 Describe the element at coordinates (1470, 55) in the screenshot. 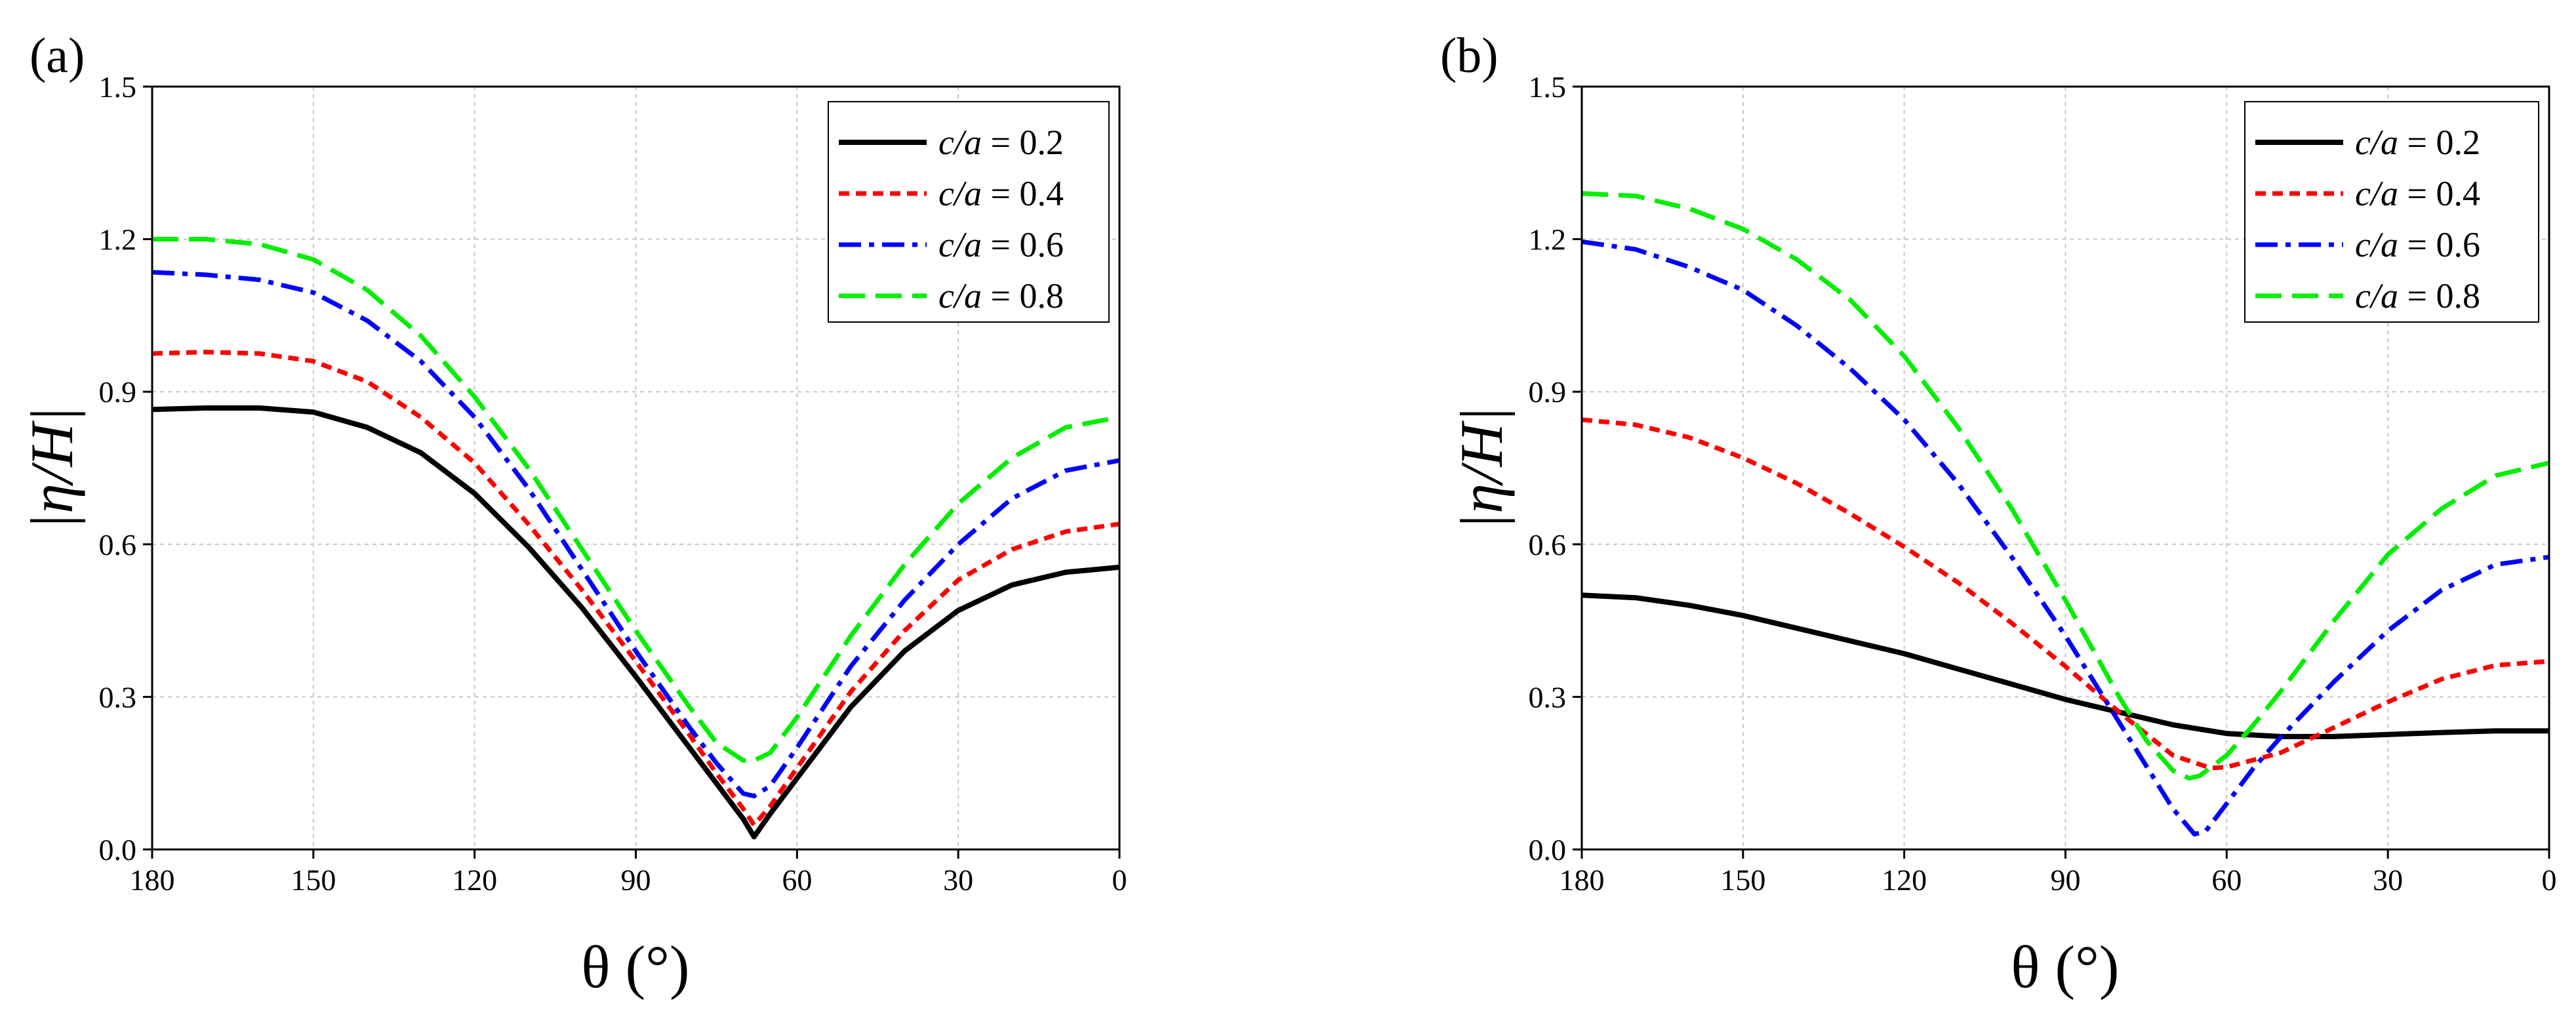

I see `panel-label: (b)` at that location.